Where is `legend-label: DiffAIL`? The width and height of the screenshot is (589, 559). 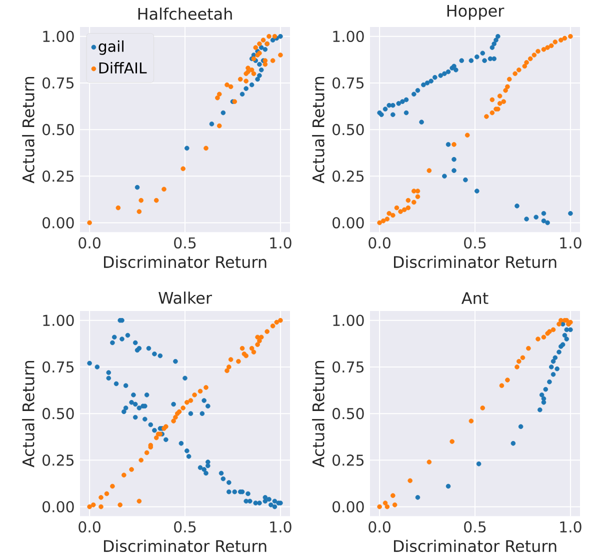 legend-label: DiffAIL is located at coordinates (123, 68).